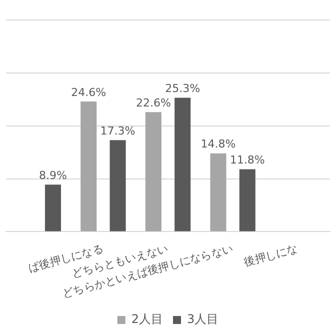  I want to click on data-label: 22.6%, so click(153, 103).